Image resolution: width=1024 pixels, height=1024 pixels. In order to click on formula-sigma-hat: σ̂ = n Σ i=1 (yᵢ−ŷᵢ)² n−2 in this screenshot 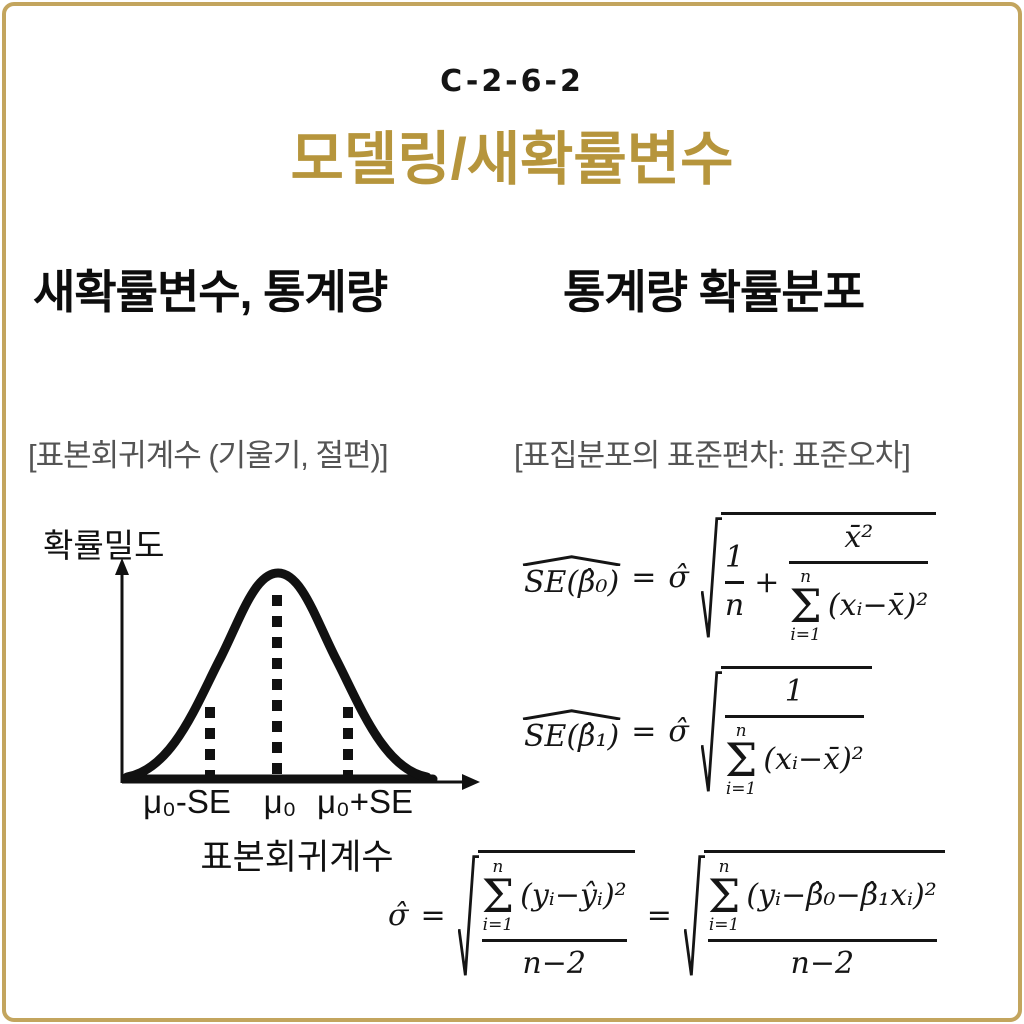, I will do `click(666, 916)`.